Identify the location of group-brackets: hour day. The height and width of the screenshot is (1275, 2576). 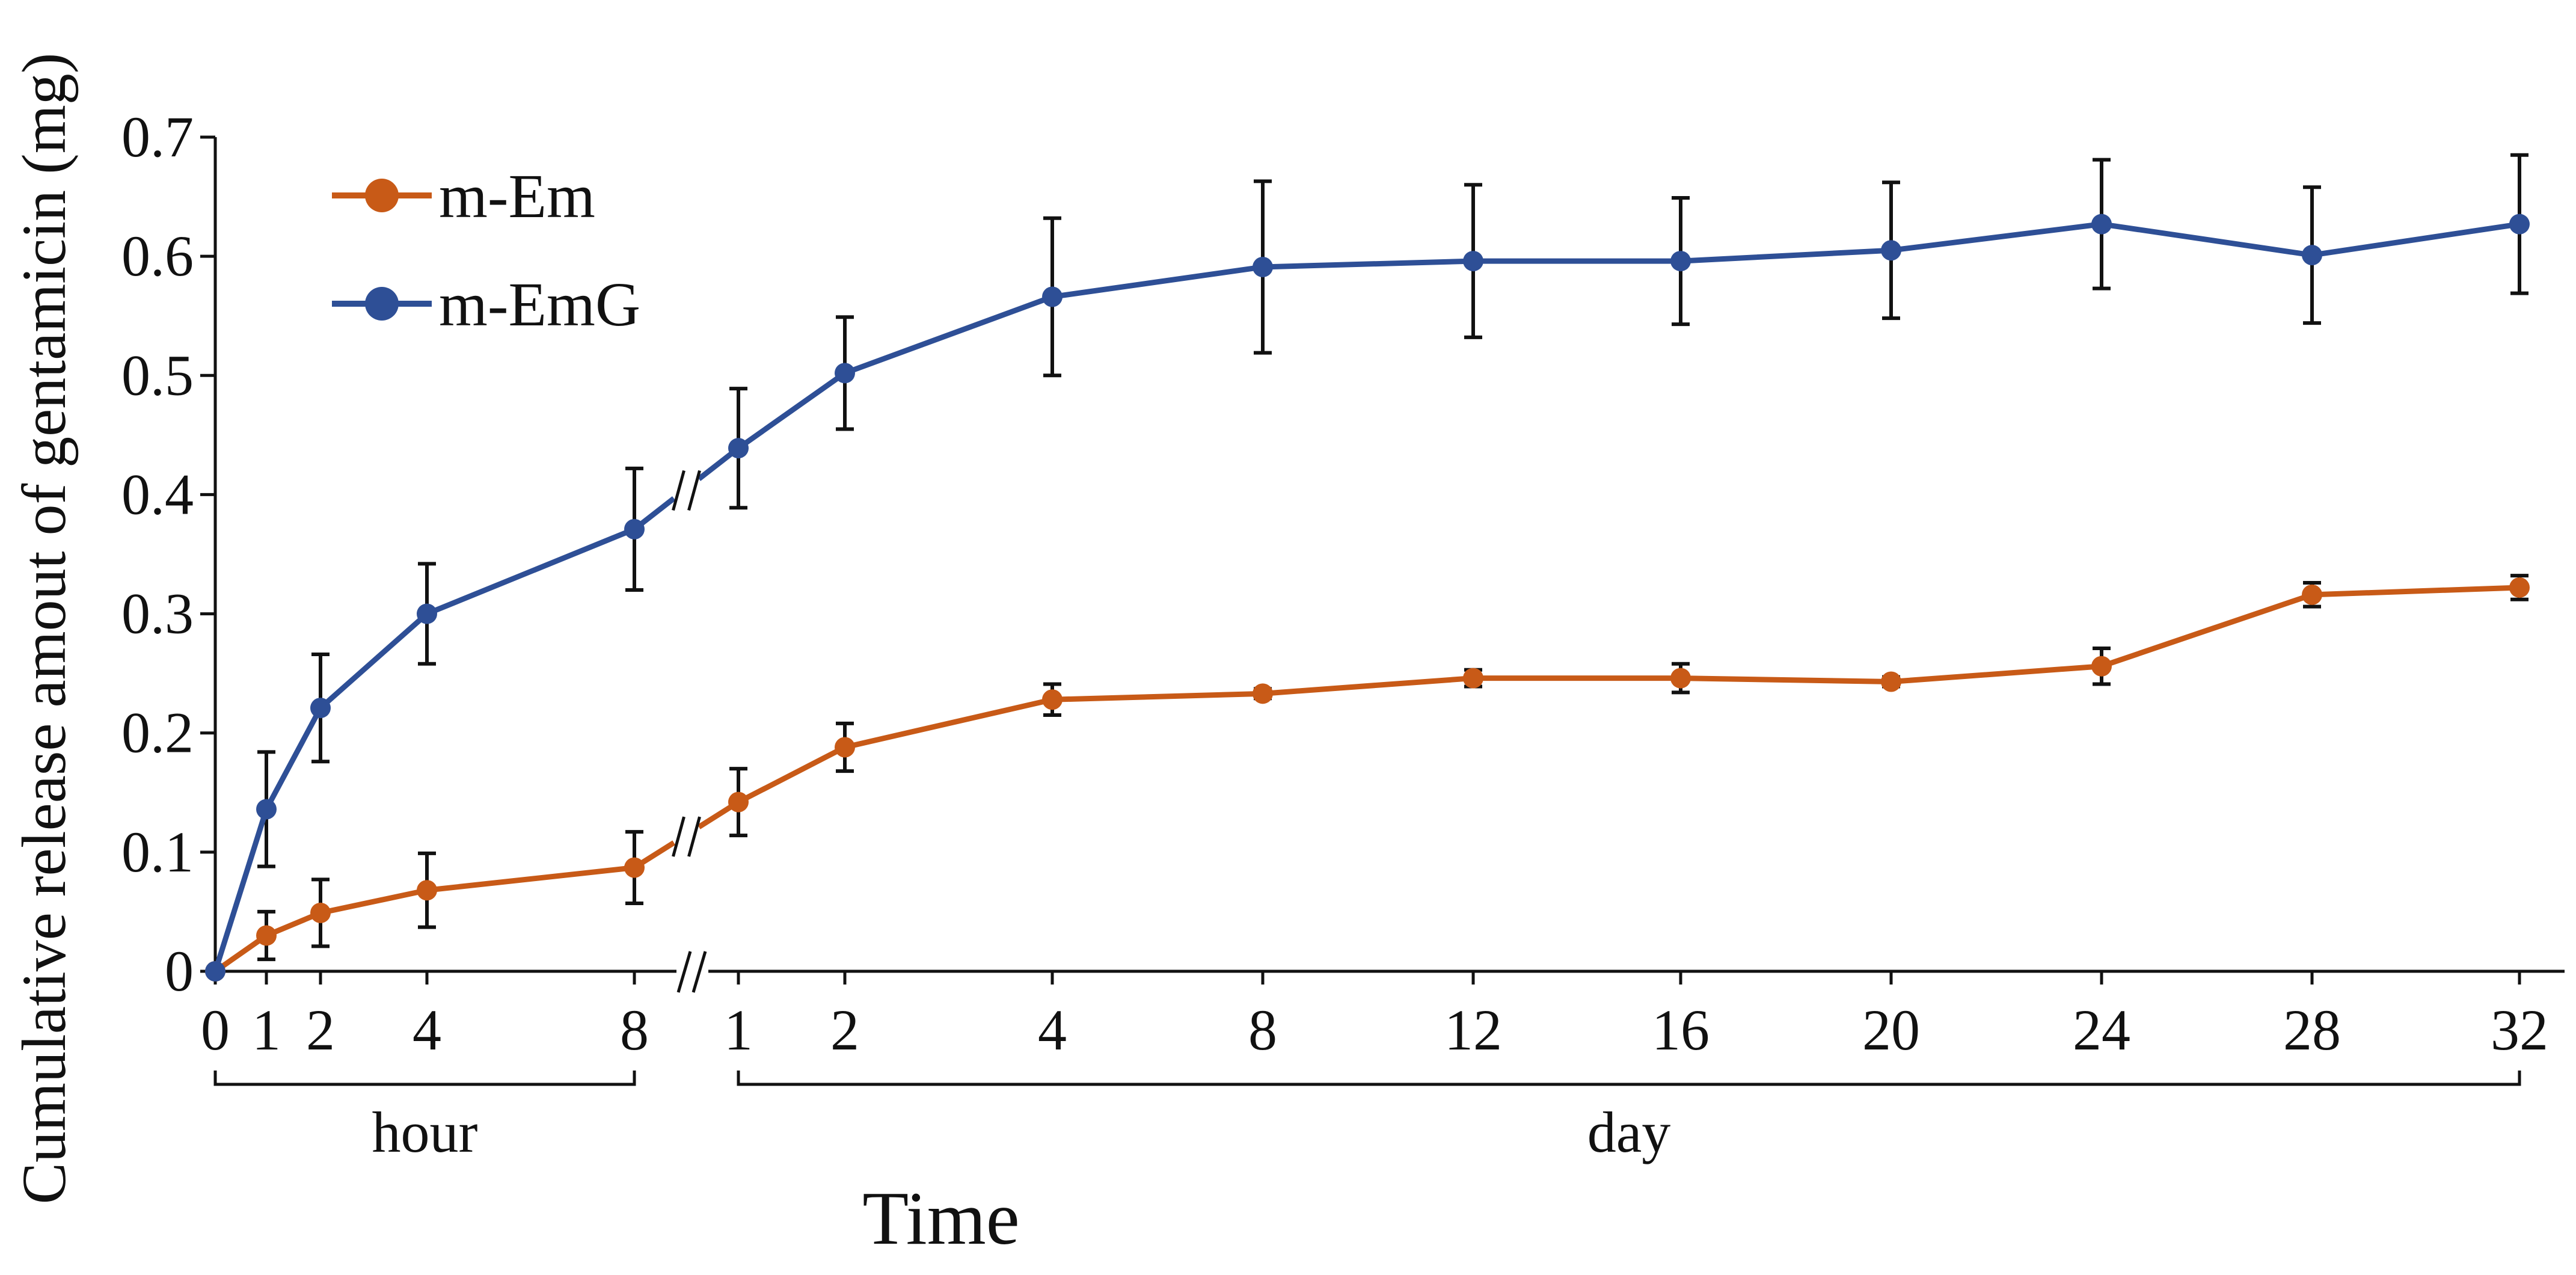
(1367, 1117).